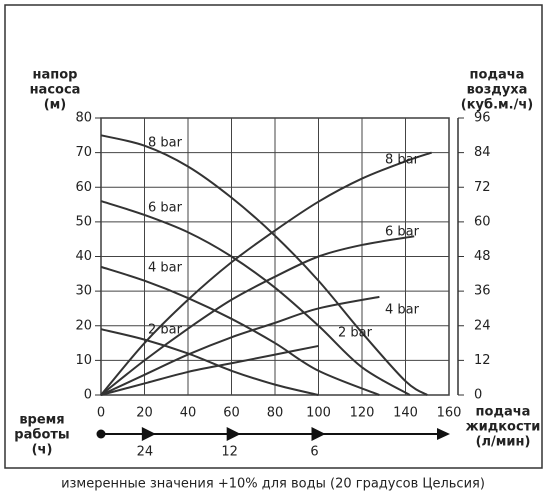  Describe the element at coordinates (503, 442) in the screenshot. I see `axis-title: (л/мин)` at that location.